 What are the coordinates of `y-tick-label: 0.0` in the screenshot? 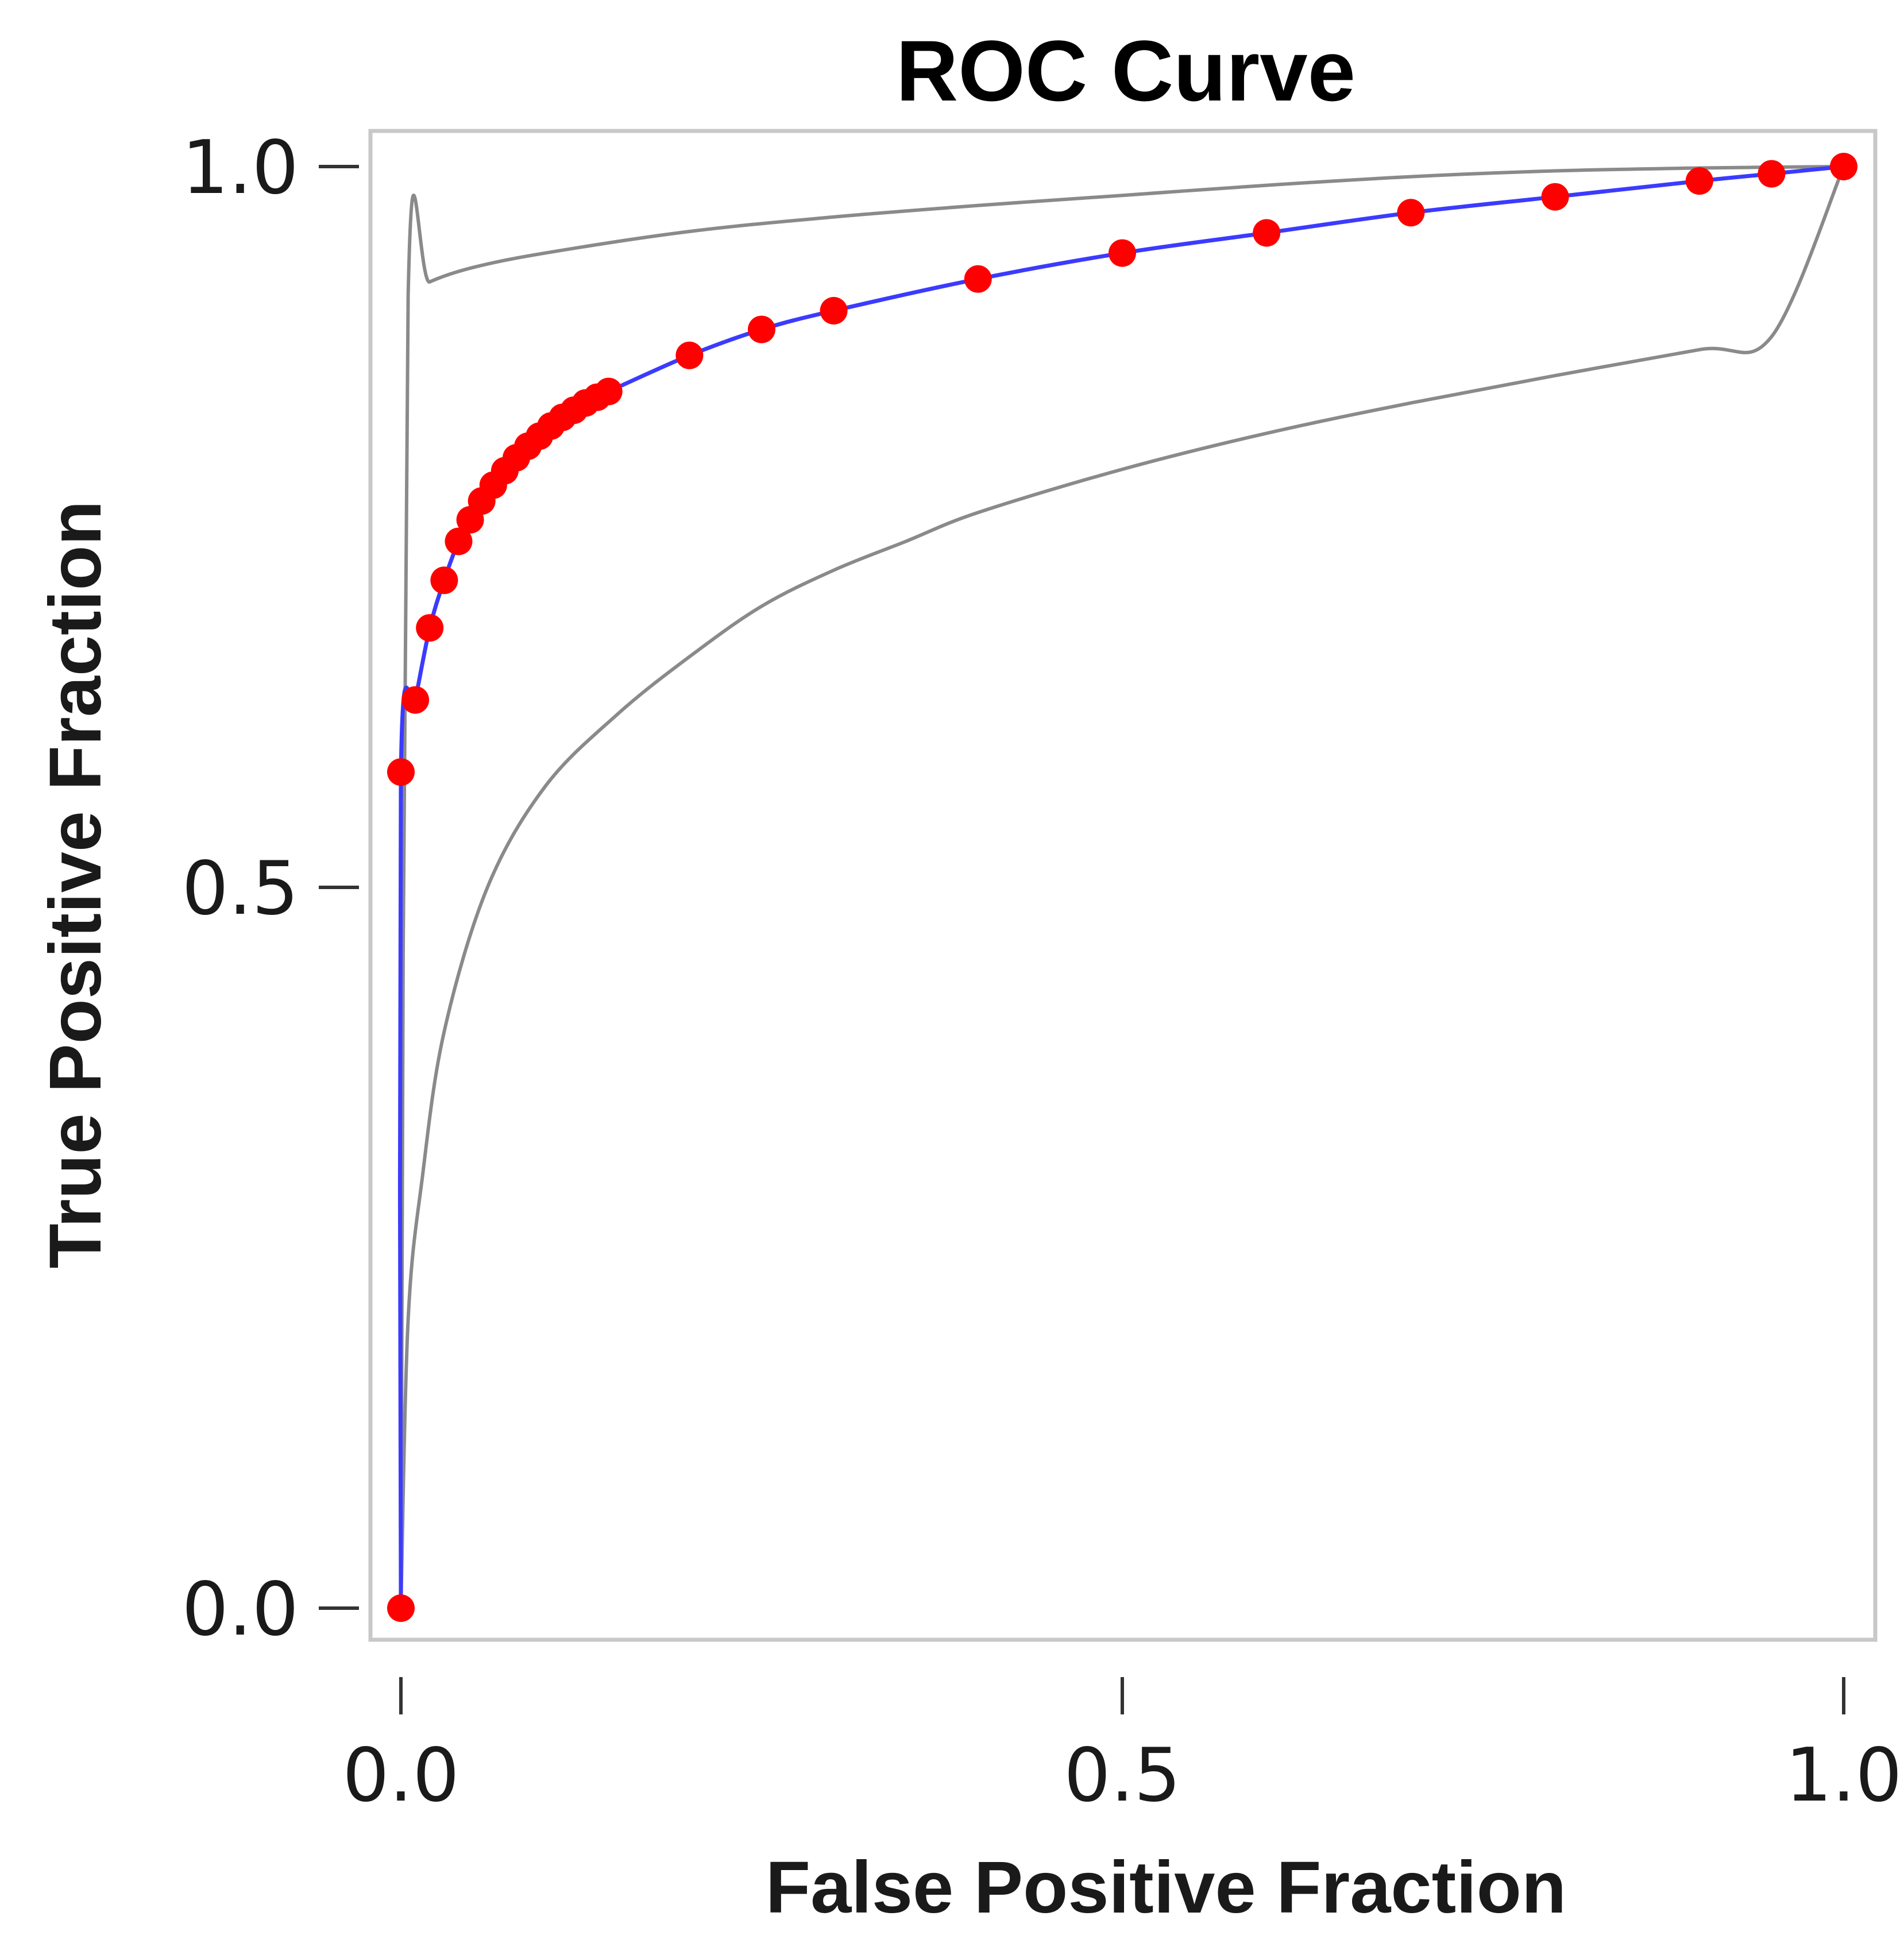 It's located at (240, 1609).